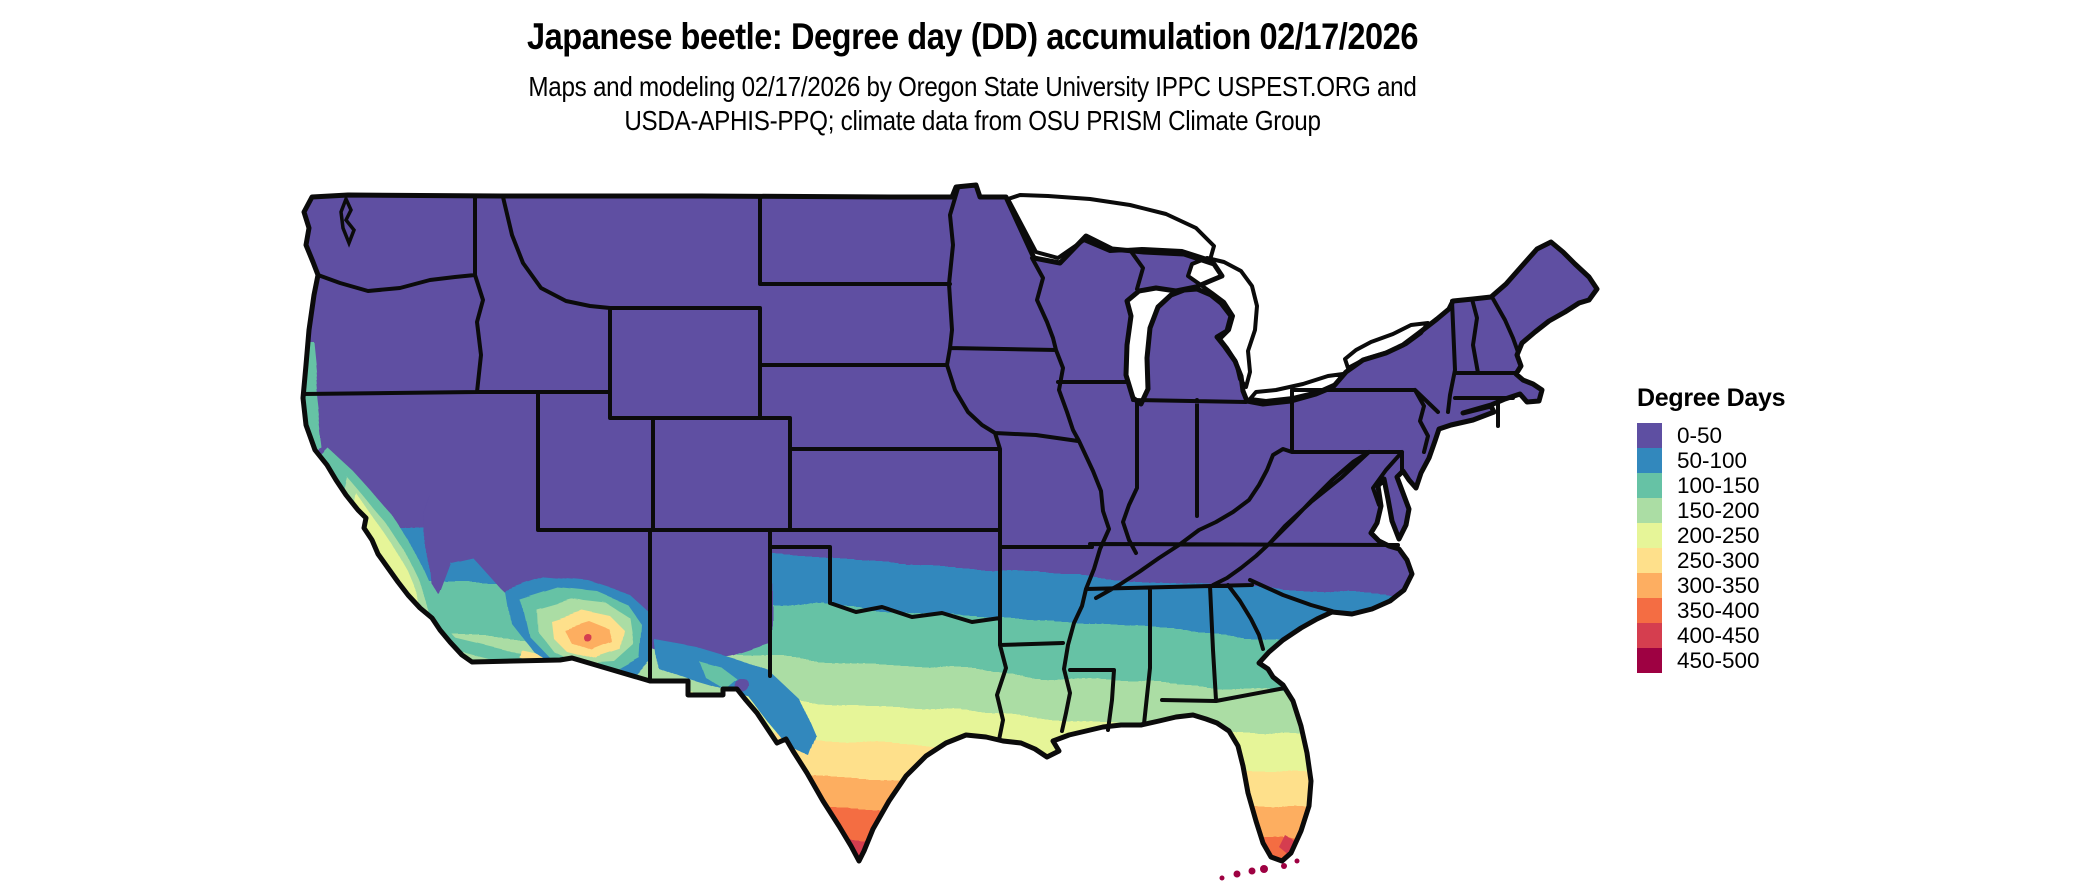 The width and height of the screenshot is (2100, 892). I want to click on legend-item-label: 350-400, so click(1718, 610).